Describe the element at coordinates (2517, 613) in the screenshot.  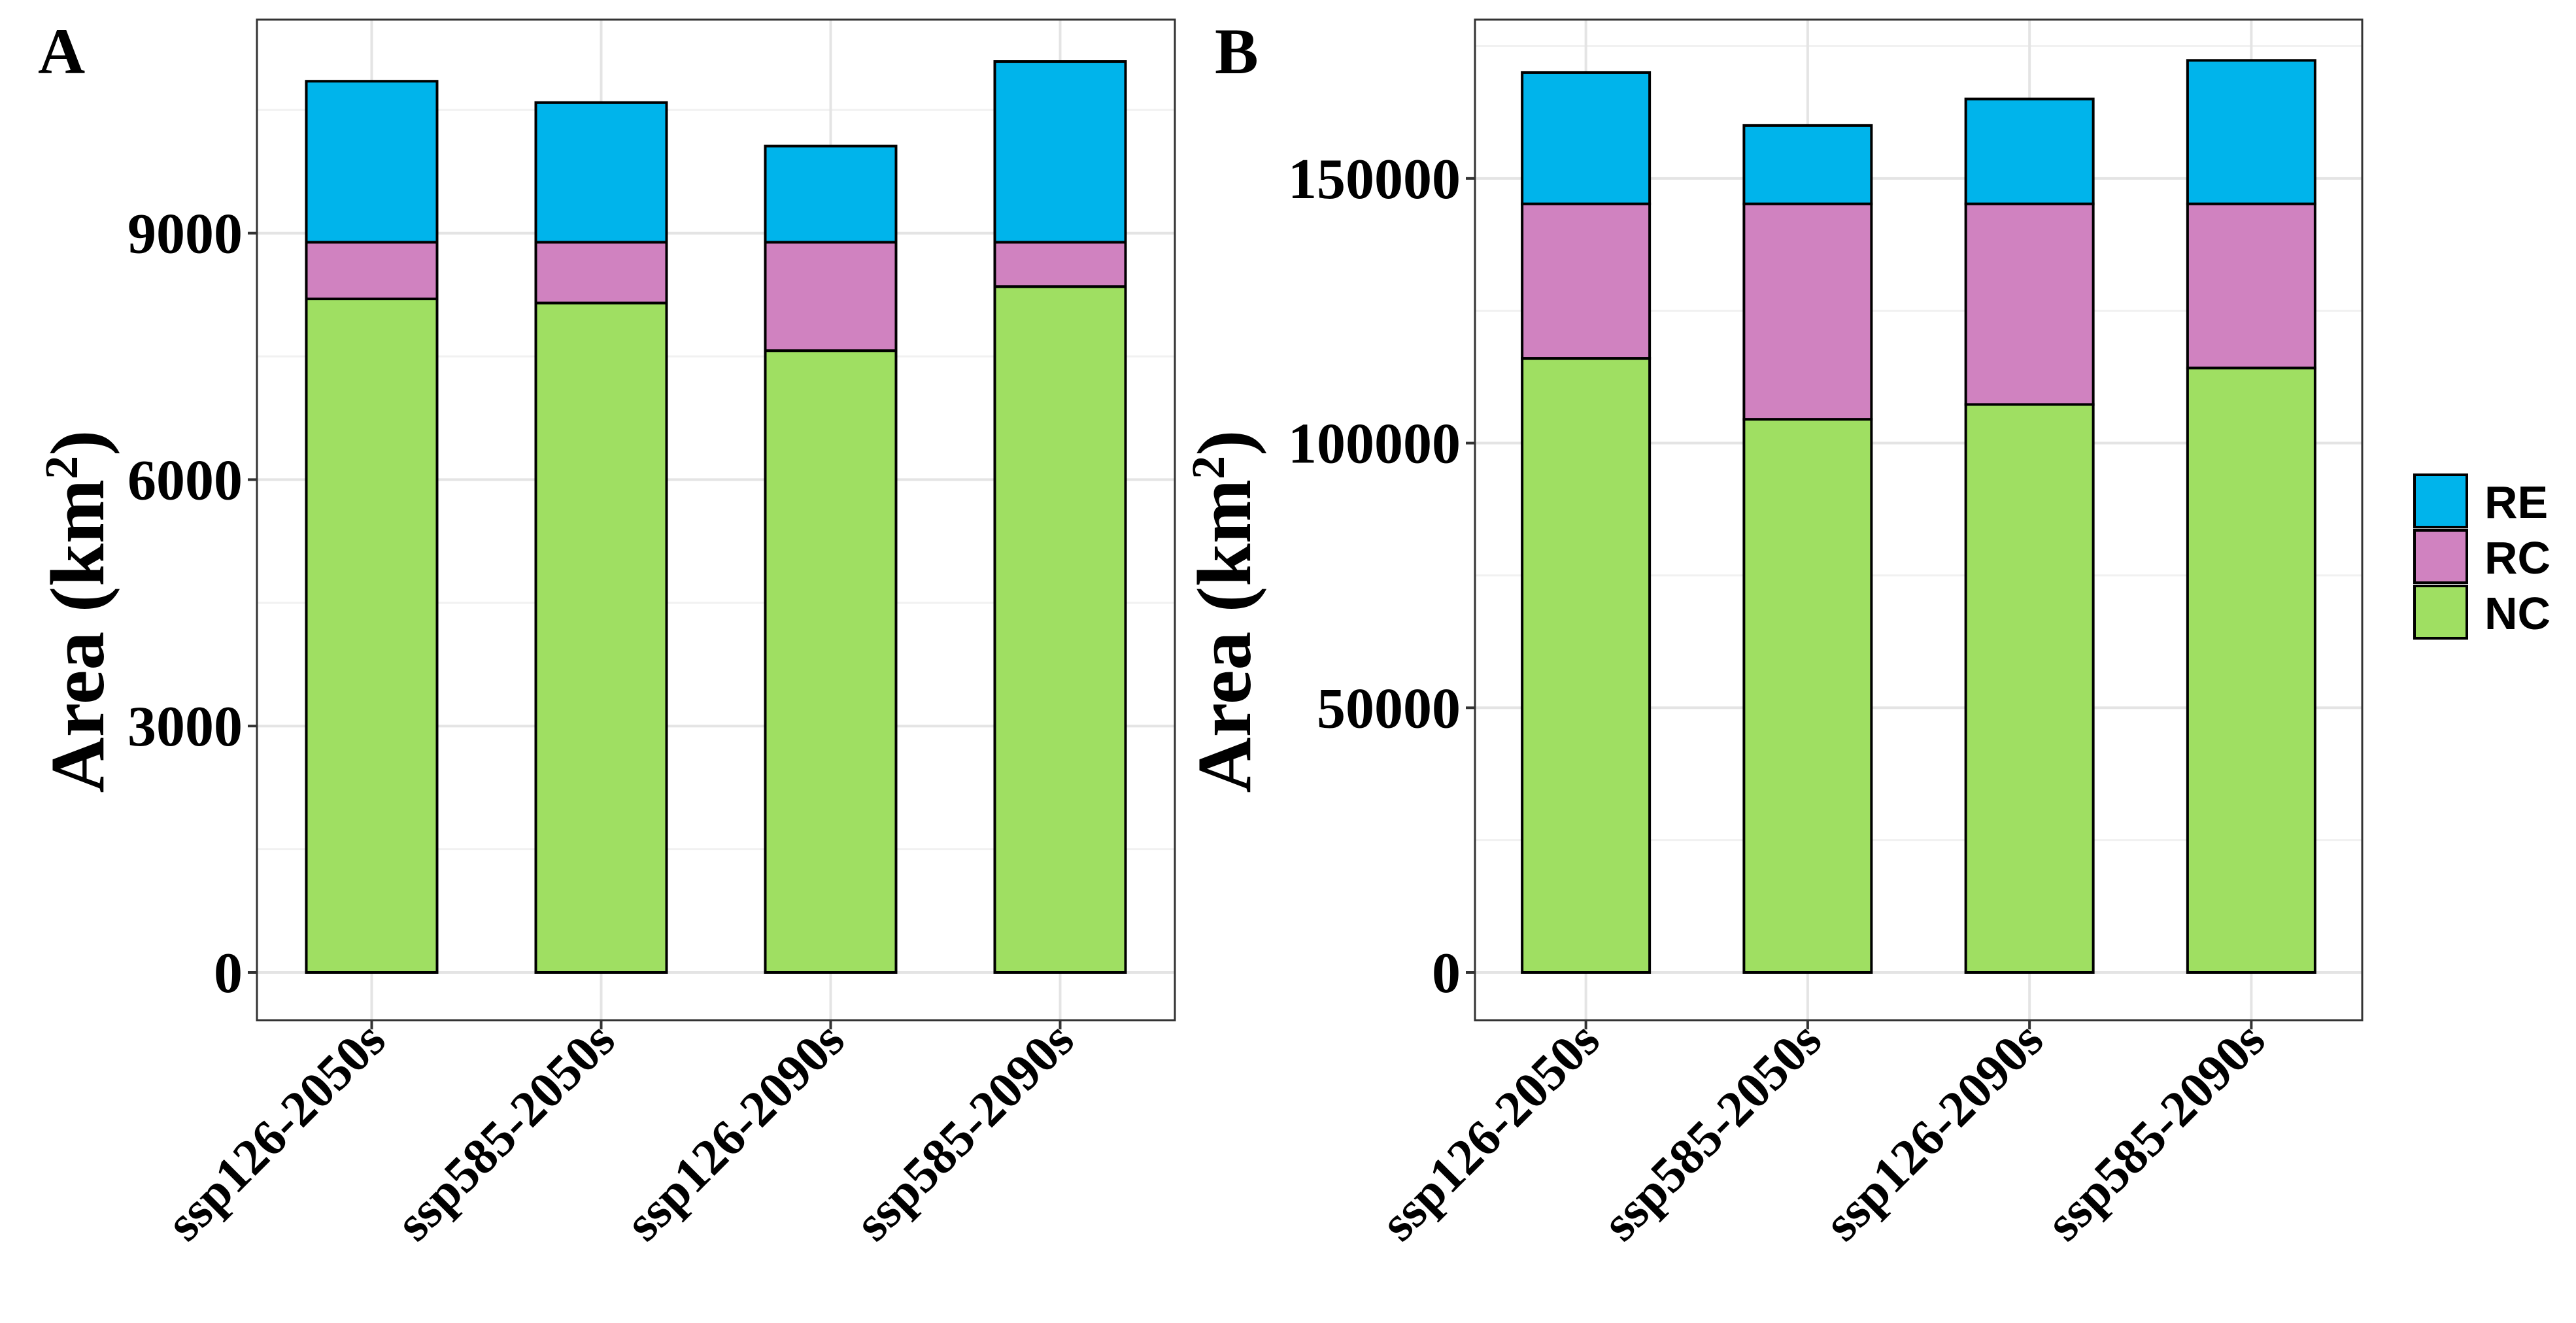
I see `legend-label-nc: NC` at that location.